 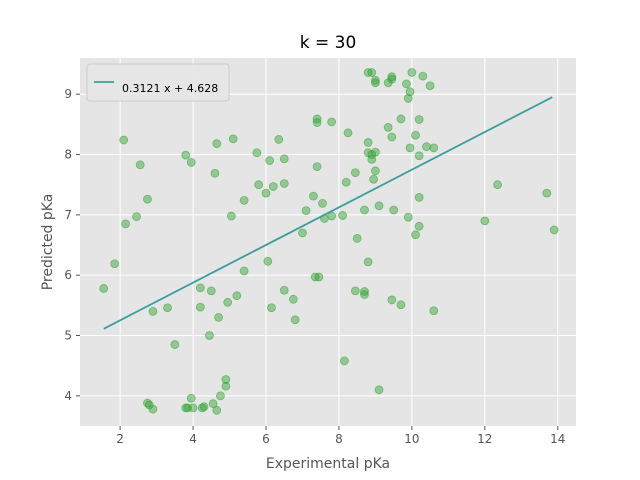 What do you see at coordinates (557, 439) in the screenshot?
I see `x-tick-label: 14` at bounding box center [557, 439].